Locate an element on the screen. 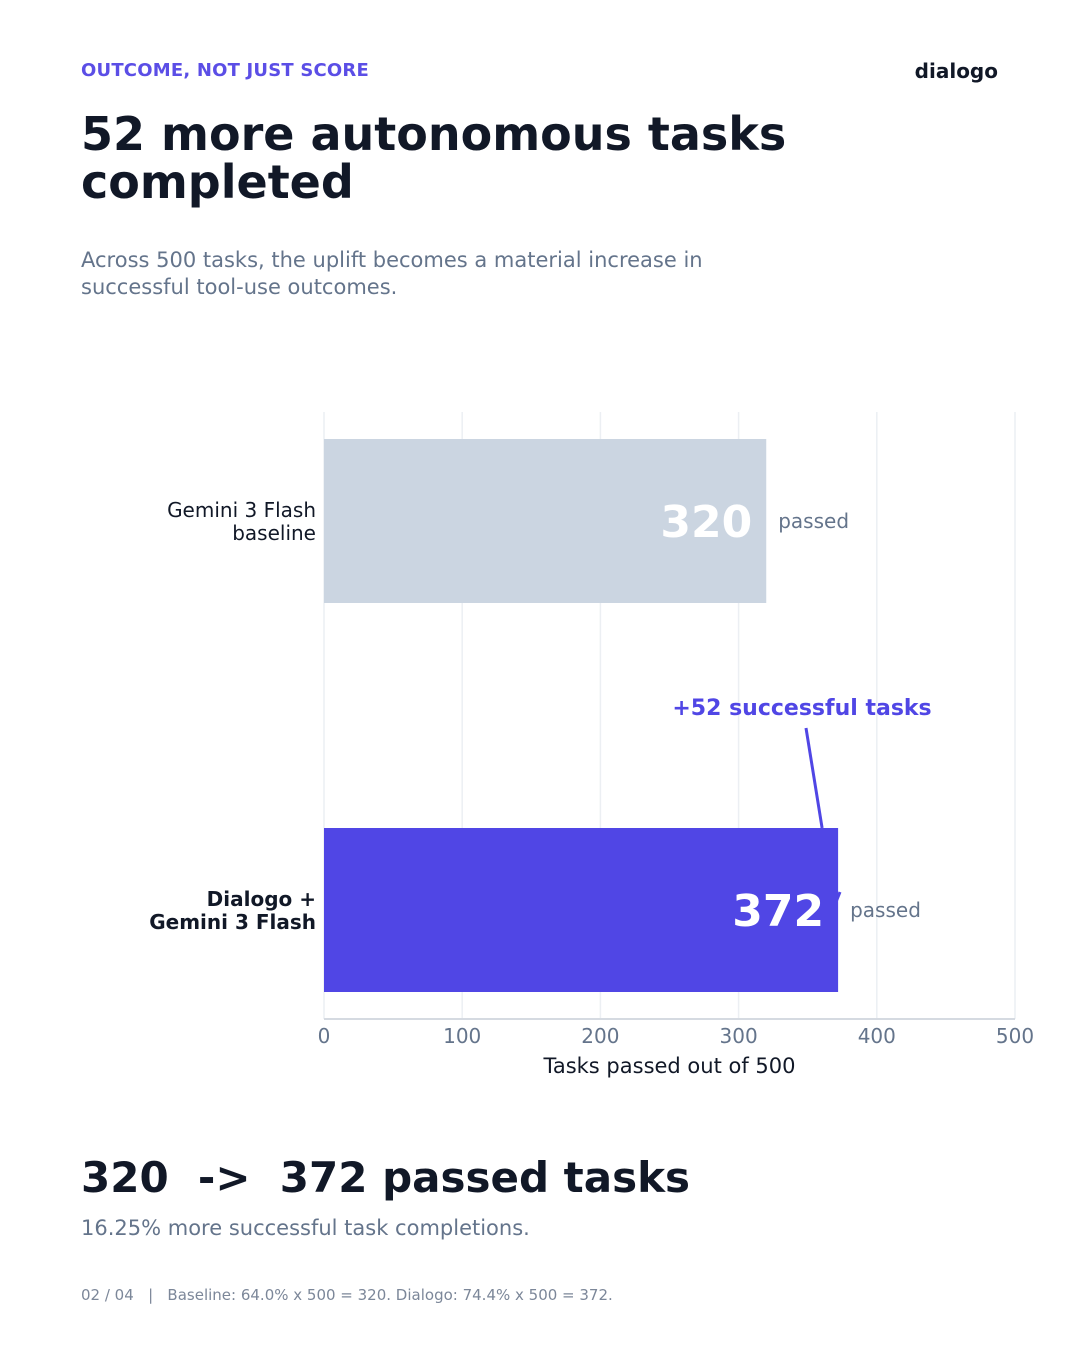 The image size is (1080, 1350). annotation-arrow-head is located at coordinates (838, 897).